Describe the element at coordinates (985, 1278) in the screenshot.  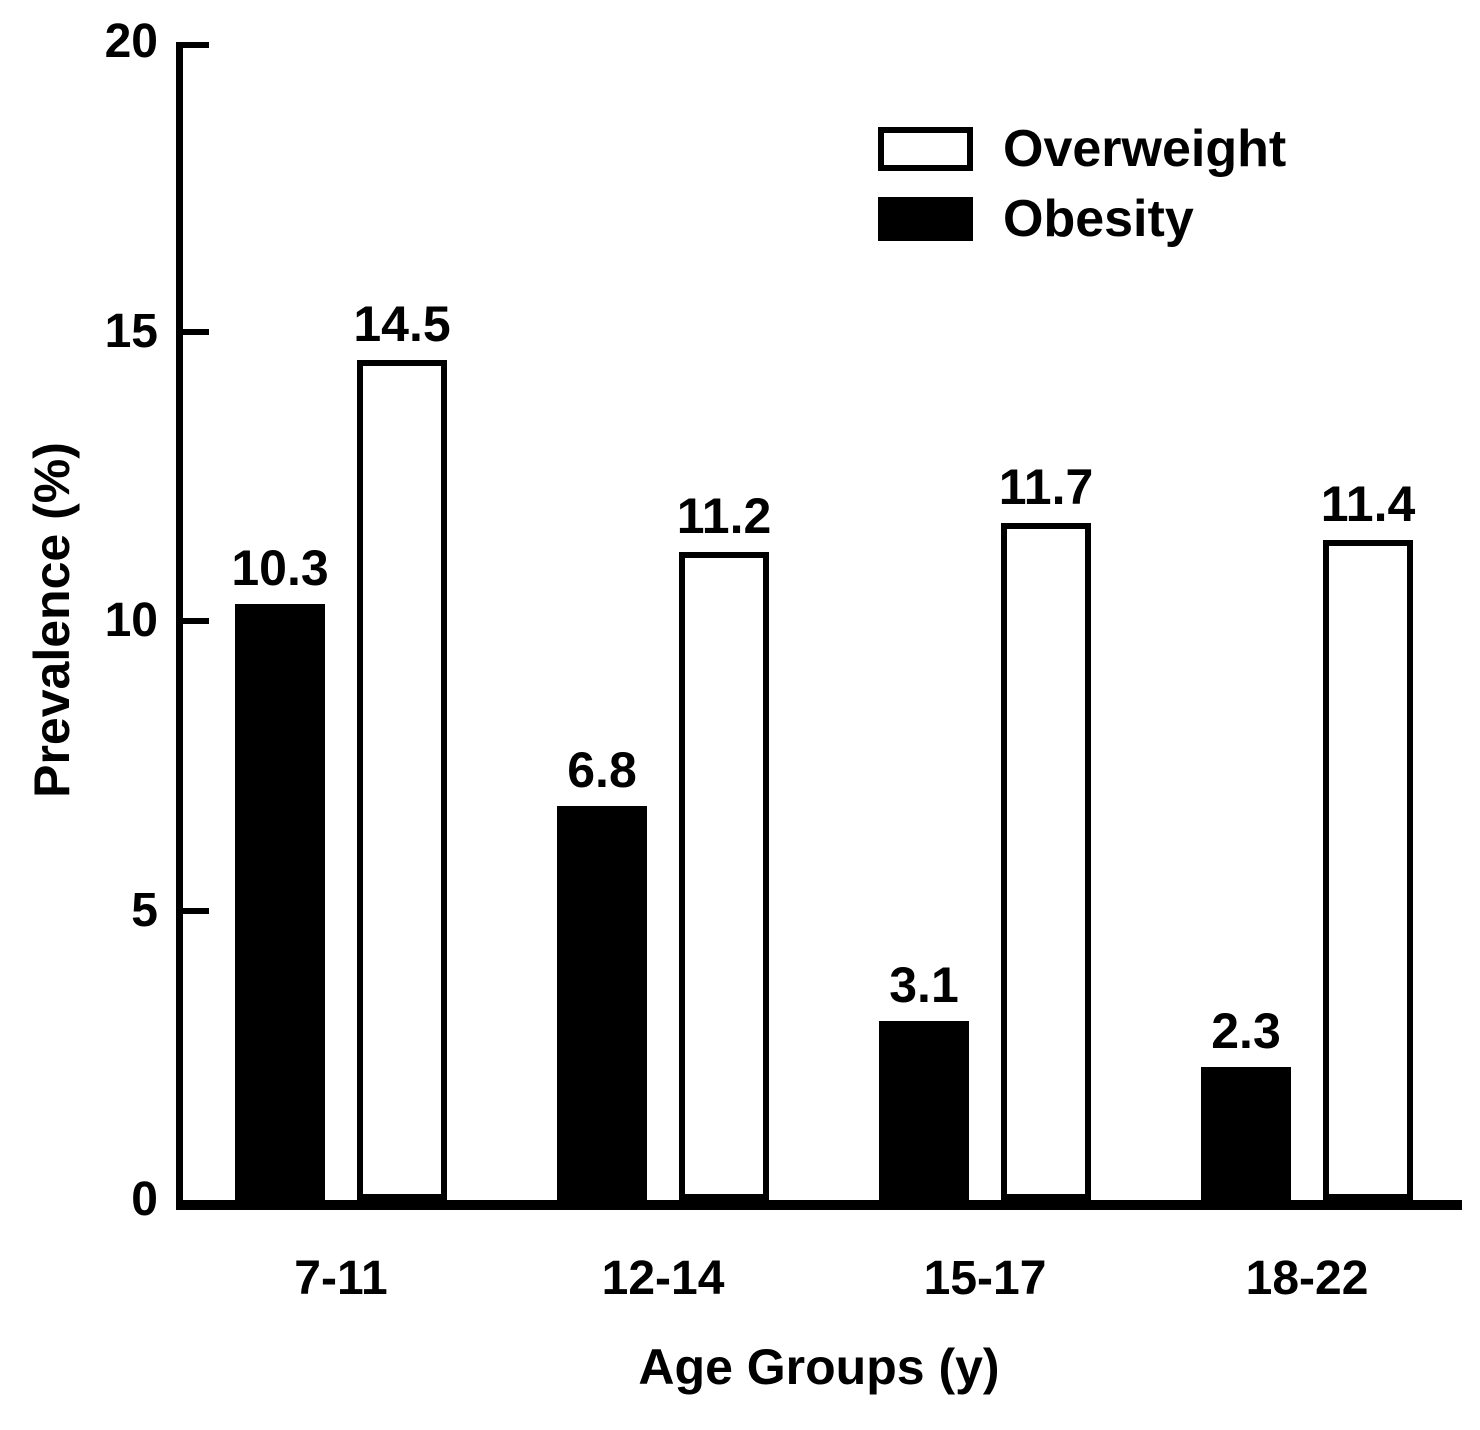
I see `x-tick-label-15-17: 15-17` at that location.